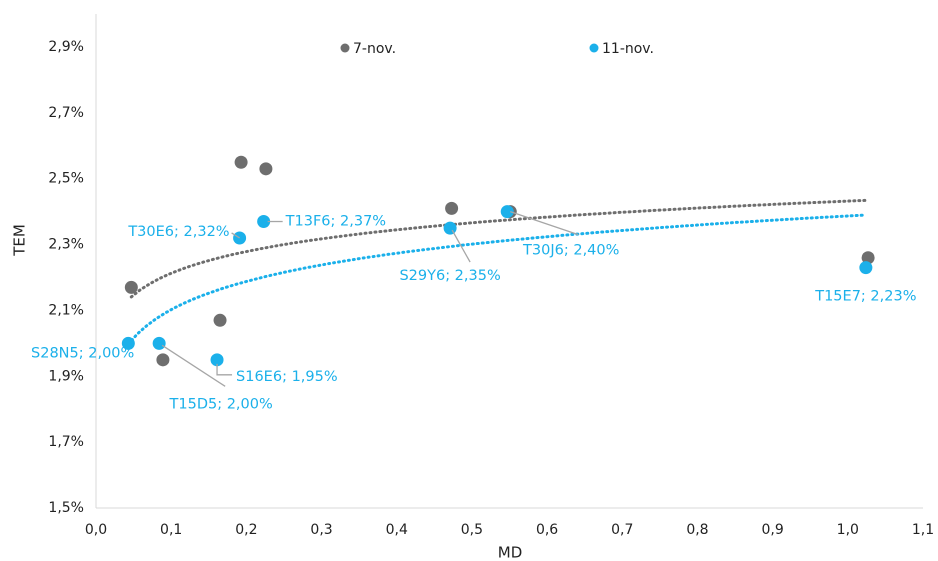  What do you see at coordinates (246, 530) in the screenshot?
I see `x-tick-label: 0,2` at bounding box center [246, 530].